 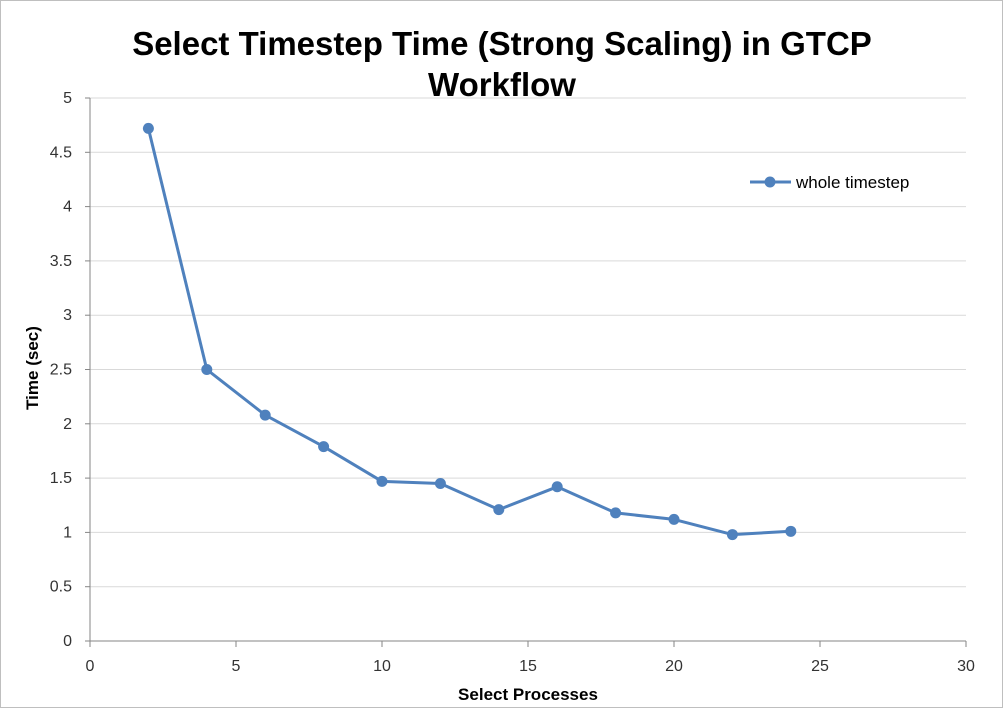 I want to click on x-tick-label: 20, so click(x=674, y=666).